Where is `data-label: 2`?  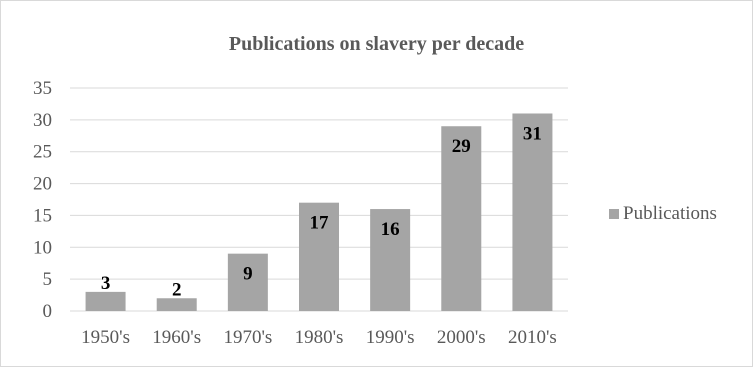
data-label: 2 is located at coordinates (177, 289).